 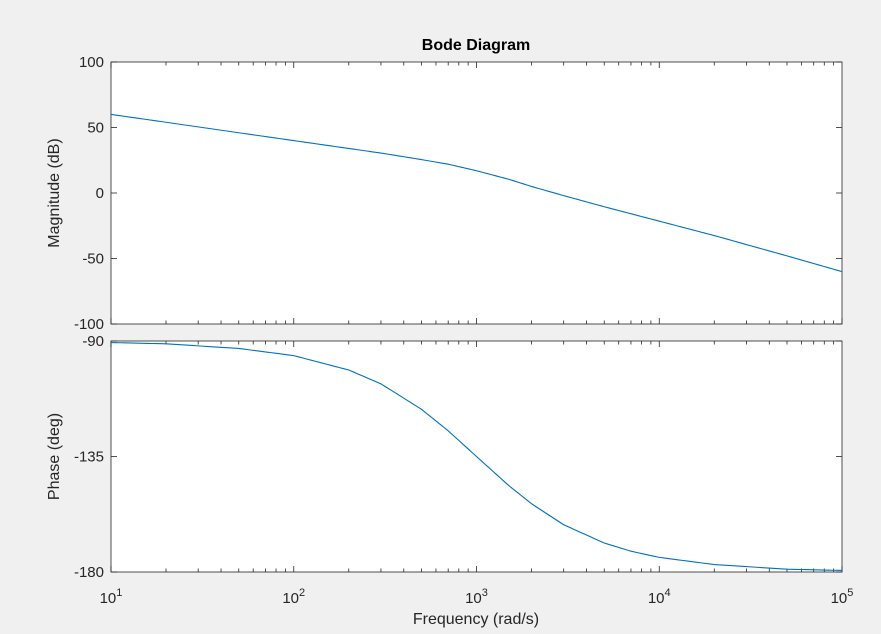 What do you see at coordinates (842, 597) in the screenshot?
I see `x-tick-label: 10⁵` at bounding box center [842, 597].